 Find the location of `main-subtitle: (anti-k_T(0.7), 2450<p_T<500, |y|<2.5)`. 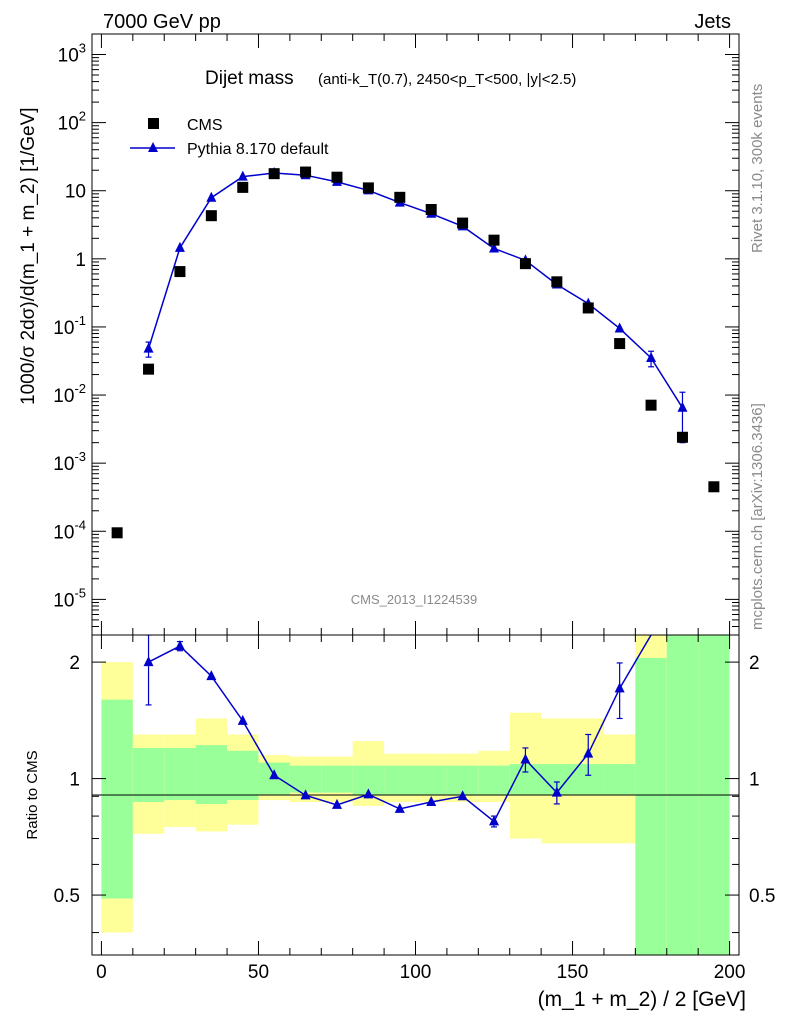

main-subtitle: (anti-k_T(0.7), 2450<p_T<500, |y|<2.5) is located at coordinates (447, 79).